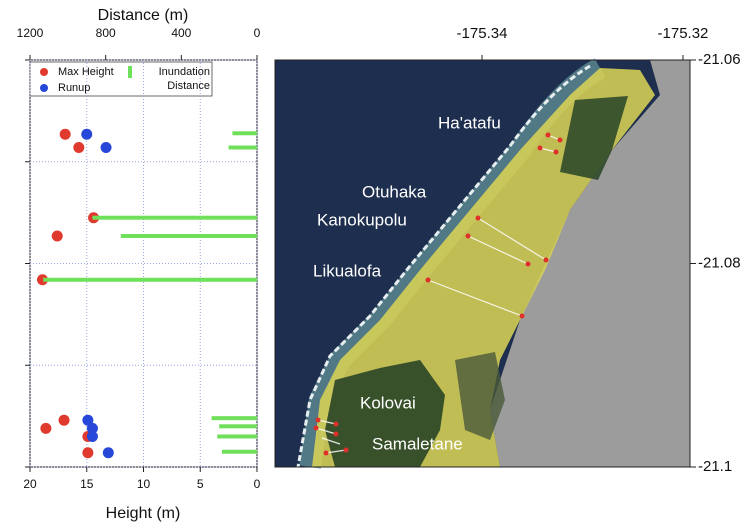  I want to click on x-tick-label: -175.32, so click(683, 33).